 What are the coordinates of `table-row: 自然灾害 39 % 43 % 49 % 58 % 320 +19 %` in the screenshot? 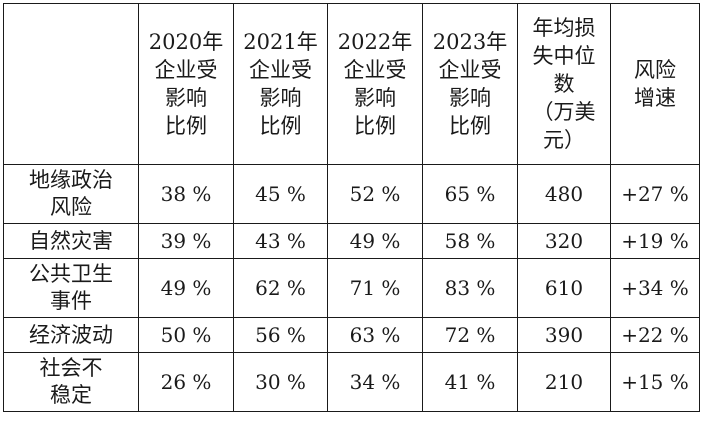 It's located at (351, 241).